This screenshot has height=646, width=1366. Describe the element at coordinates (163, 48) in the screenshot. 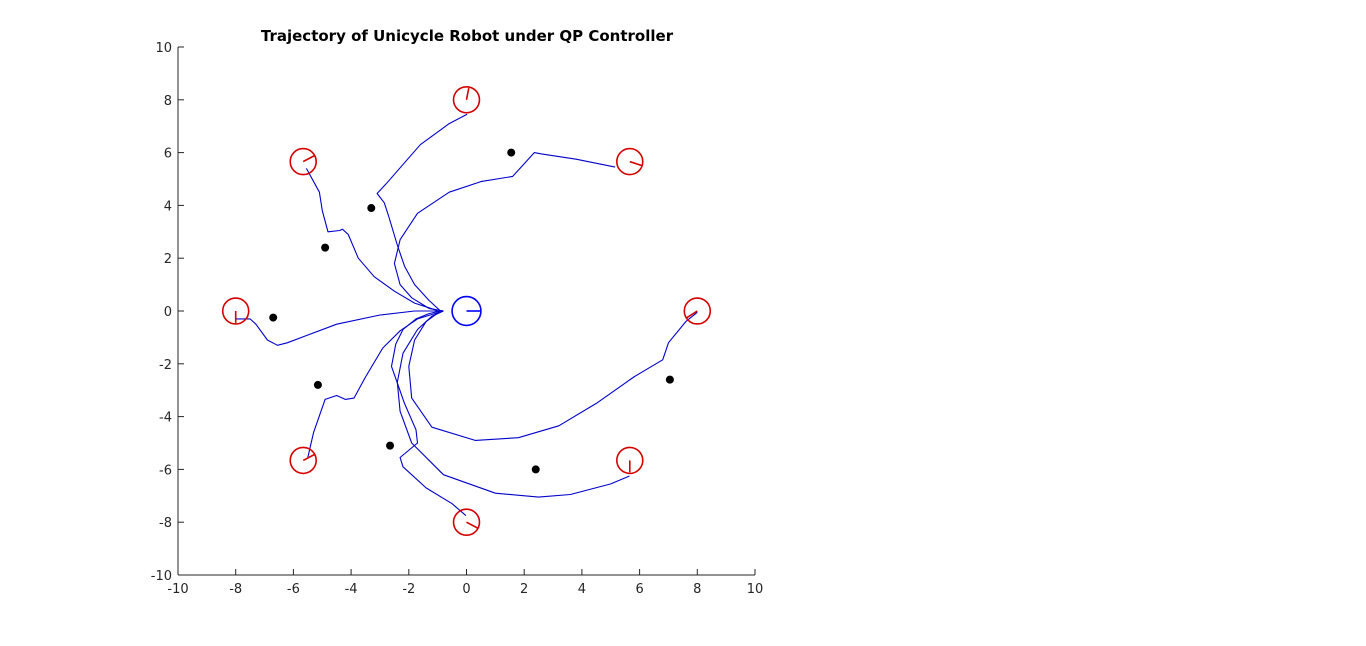

I see `y-tick-label: 10` at that location.